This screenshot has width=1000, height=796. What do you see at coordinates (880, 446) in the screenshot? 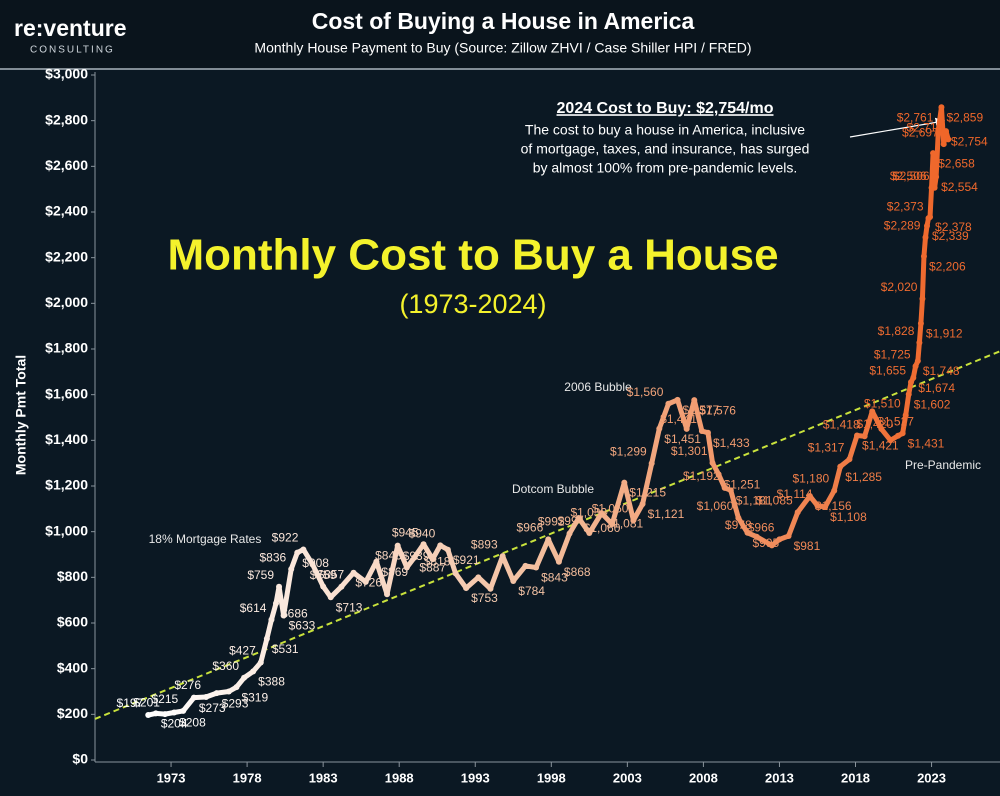
I see `value-label: $1,421` at bounding box center [880, 446].